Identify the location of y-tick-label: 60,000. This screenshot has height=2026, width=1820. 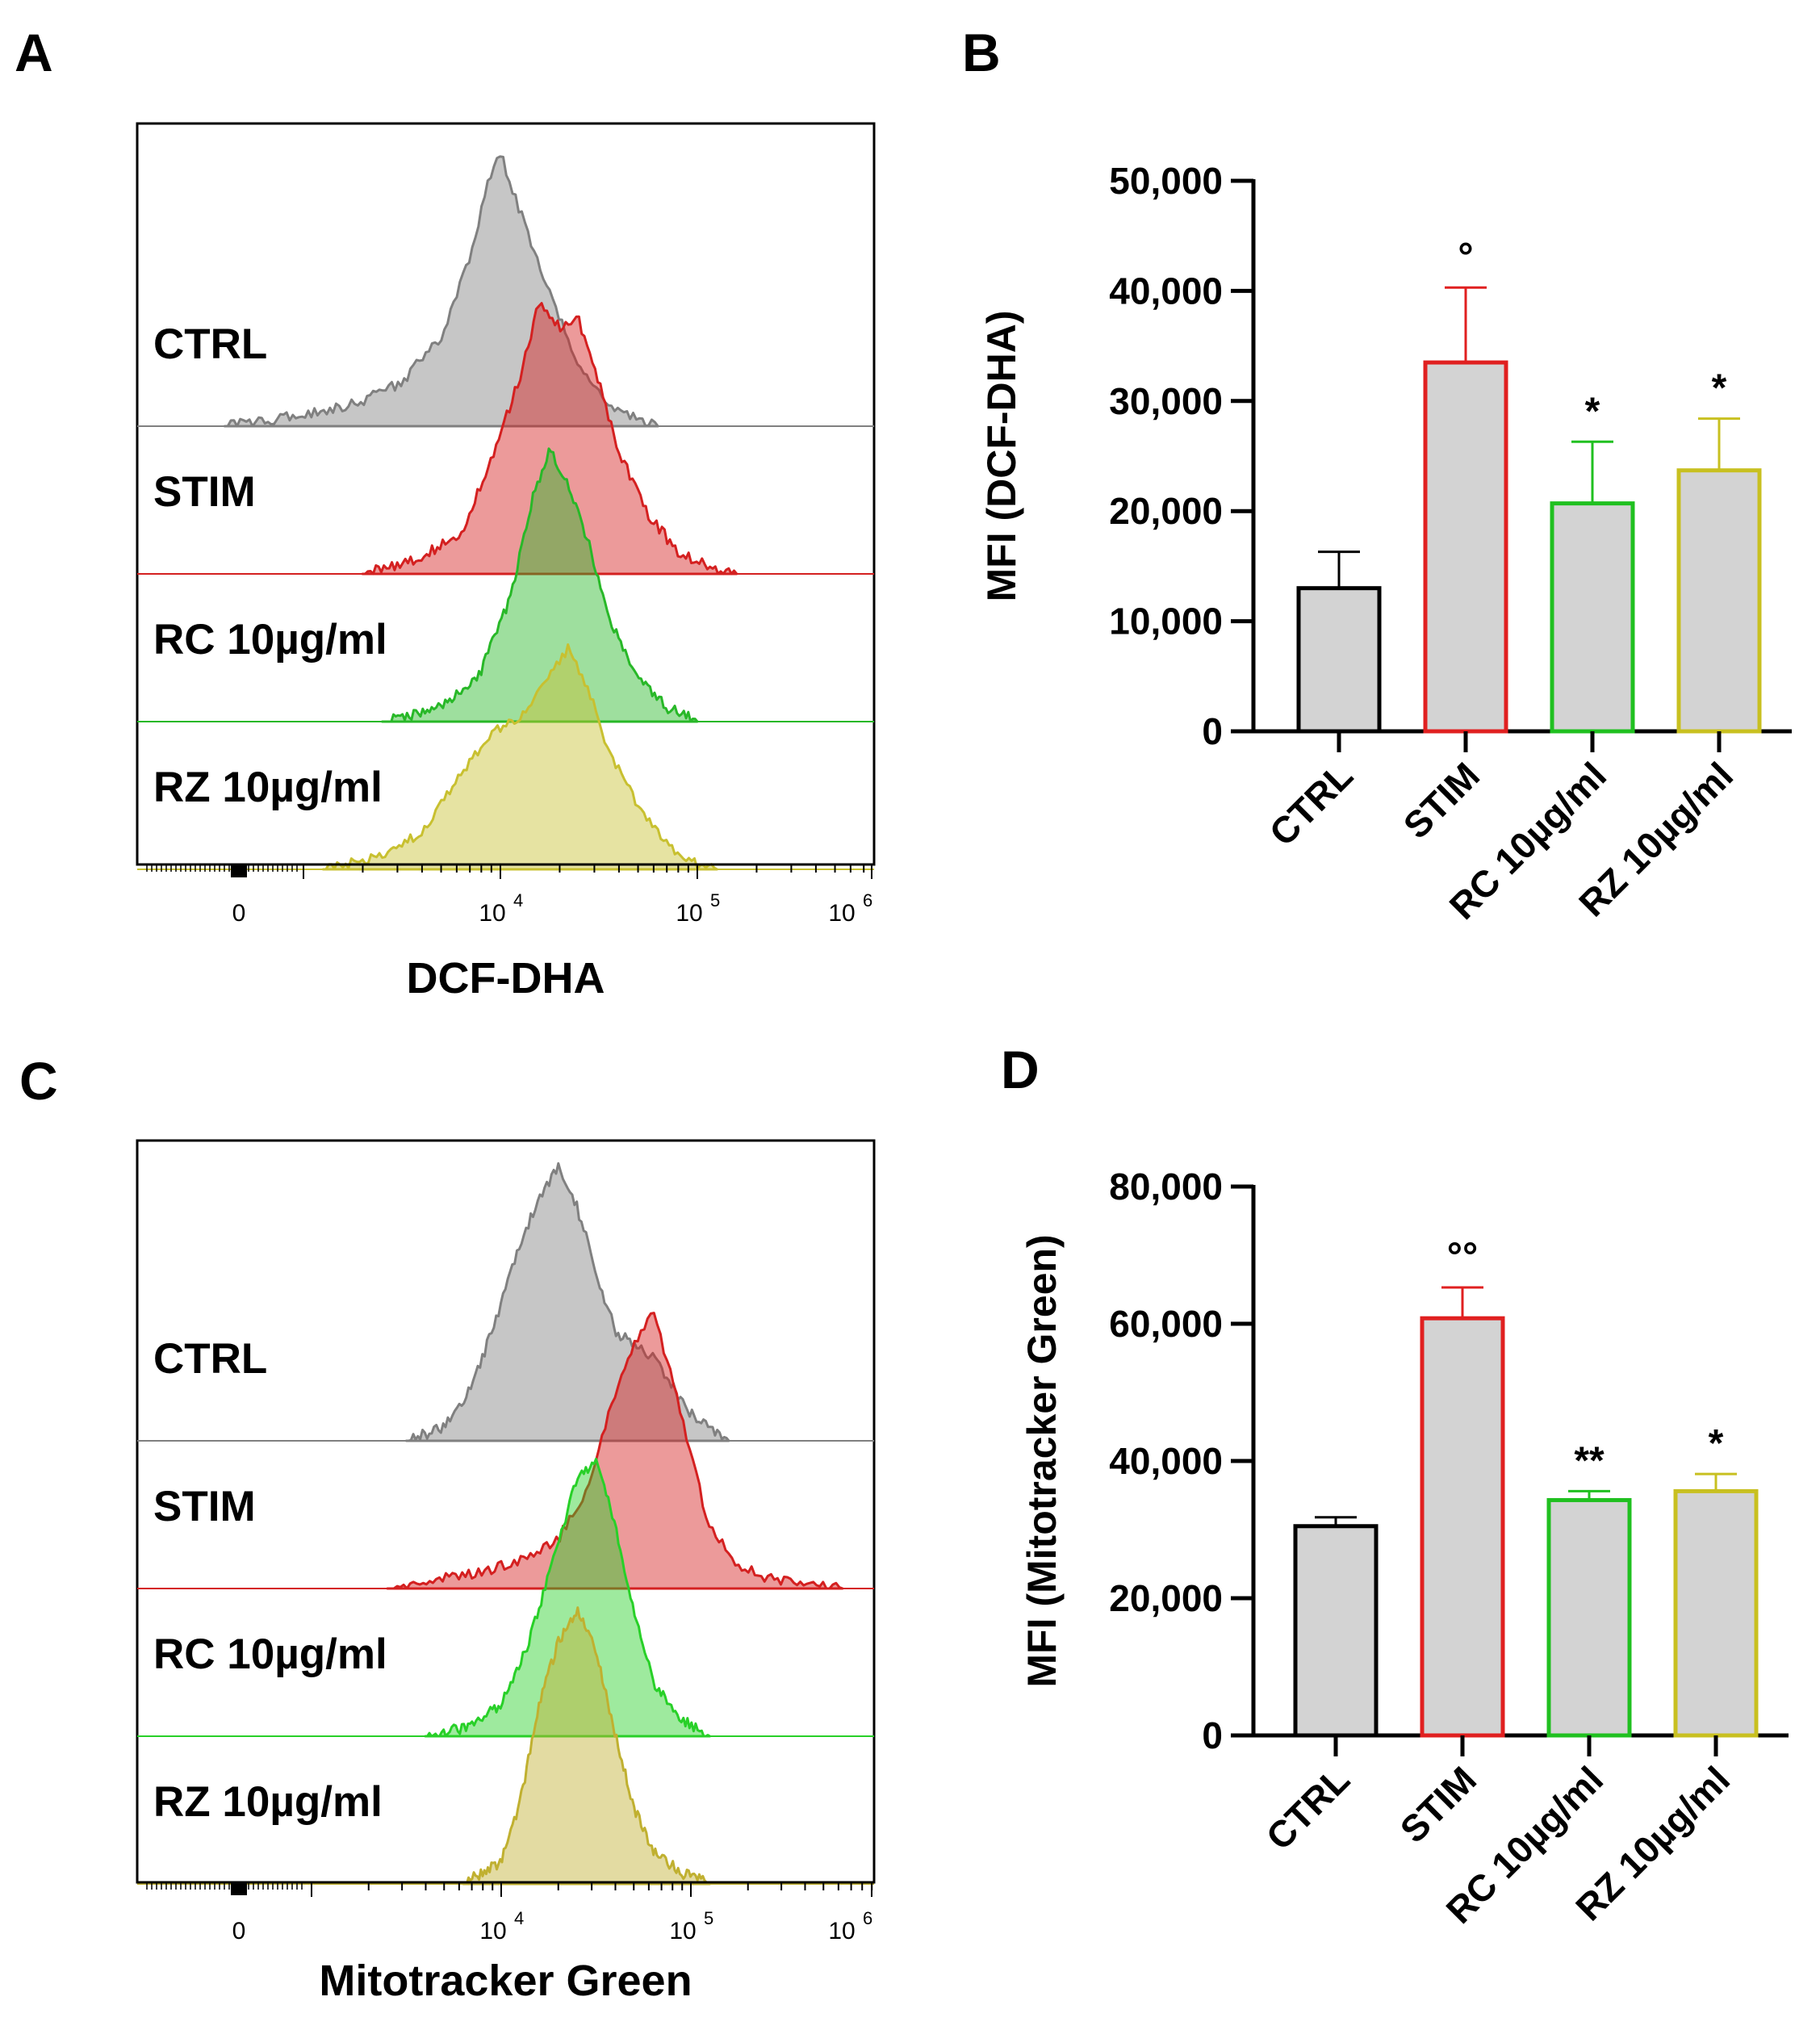
(1166, 1324).